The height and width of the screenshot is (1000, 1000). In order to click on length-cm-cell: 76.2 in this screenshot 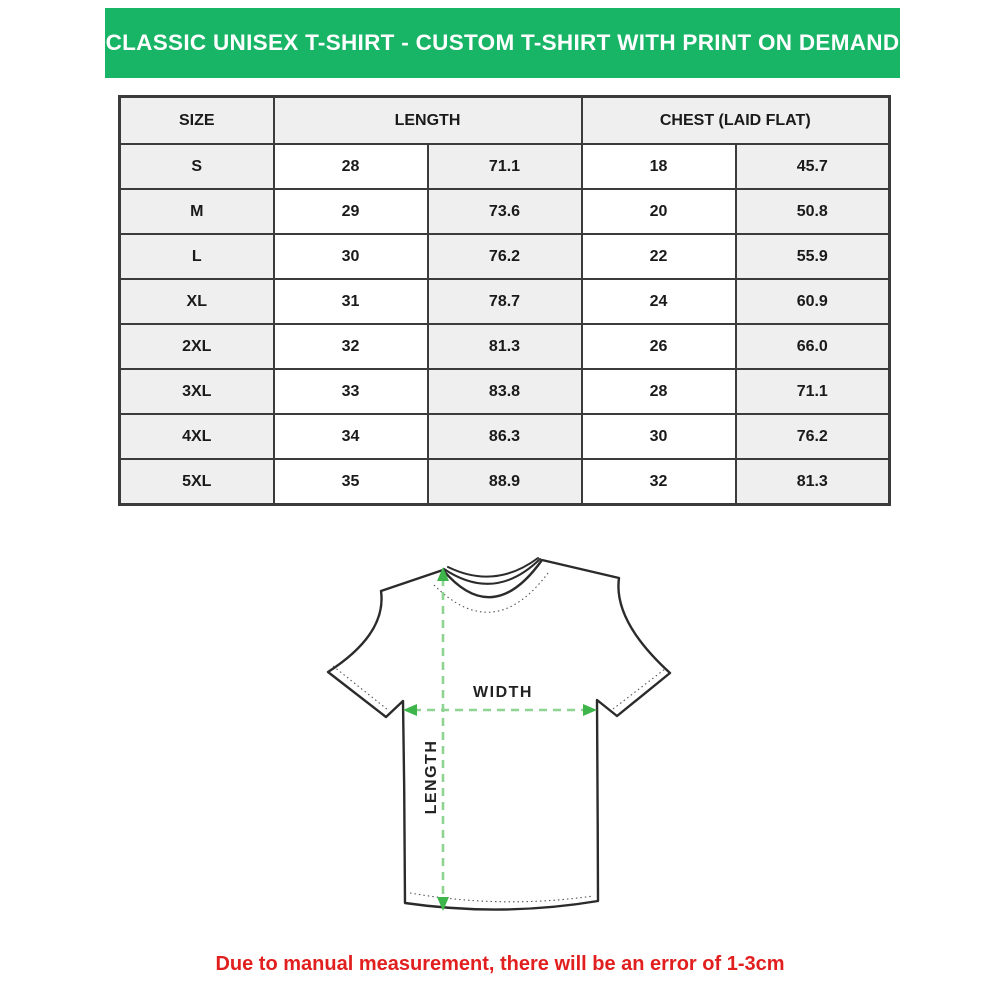, I will do `click(504, 256)`.